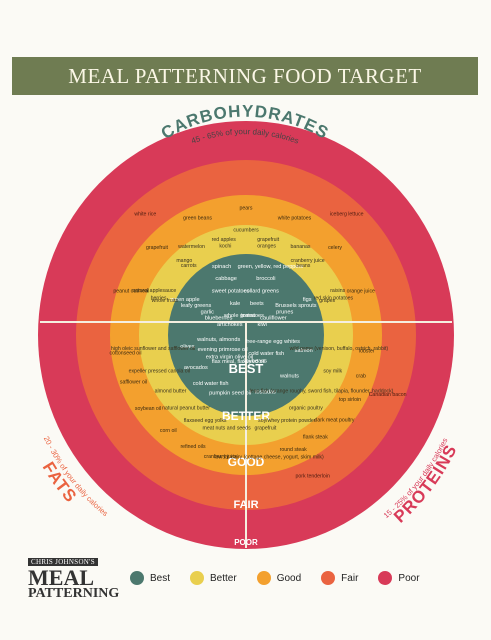 Image resolution: width=491 pixels, height=640 pixels. Describe the element at coordinates (347, 215) in the screenshot. I see `carb-fair-item: iceberg lettuce` at that location.